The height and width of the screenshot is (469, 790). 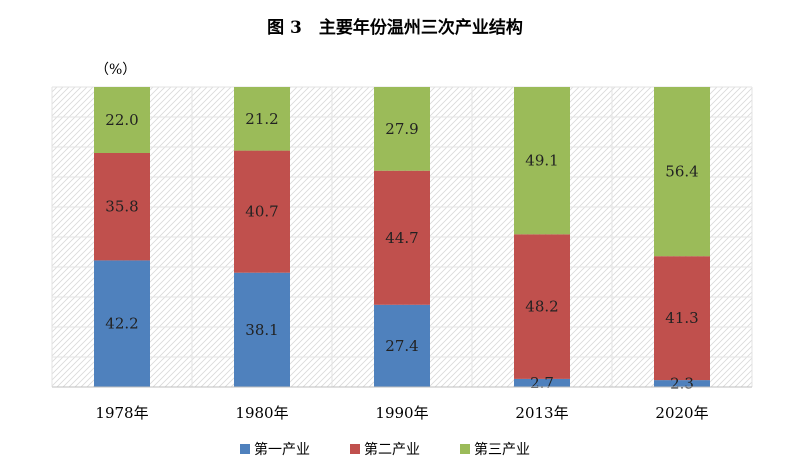 I want to click on data-label: 42.2, so click(x=121, y=324).